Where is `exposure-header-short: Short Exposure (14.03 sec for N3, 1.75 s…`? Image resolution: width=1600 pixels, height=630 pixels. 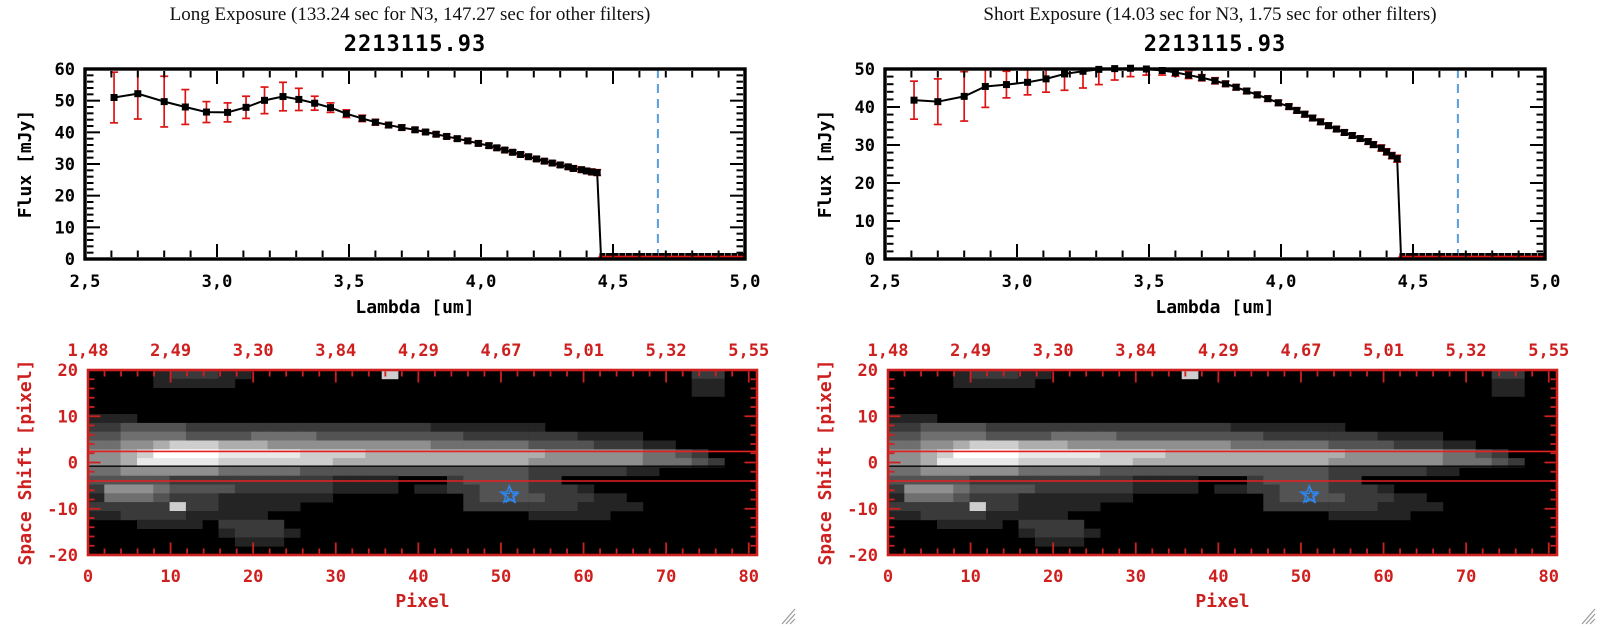
exposure-header-short: Short Exposure (14.03 sec for N3, 1.75 s… is located at coordinates (1210, 14).